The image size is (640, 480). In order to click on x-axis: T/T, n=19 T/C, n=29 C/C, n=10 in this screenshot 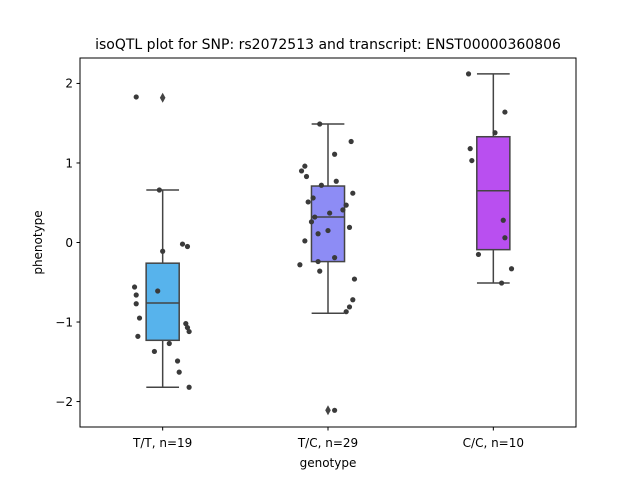, I will do `click(328, 438)`.